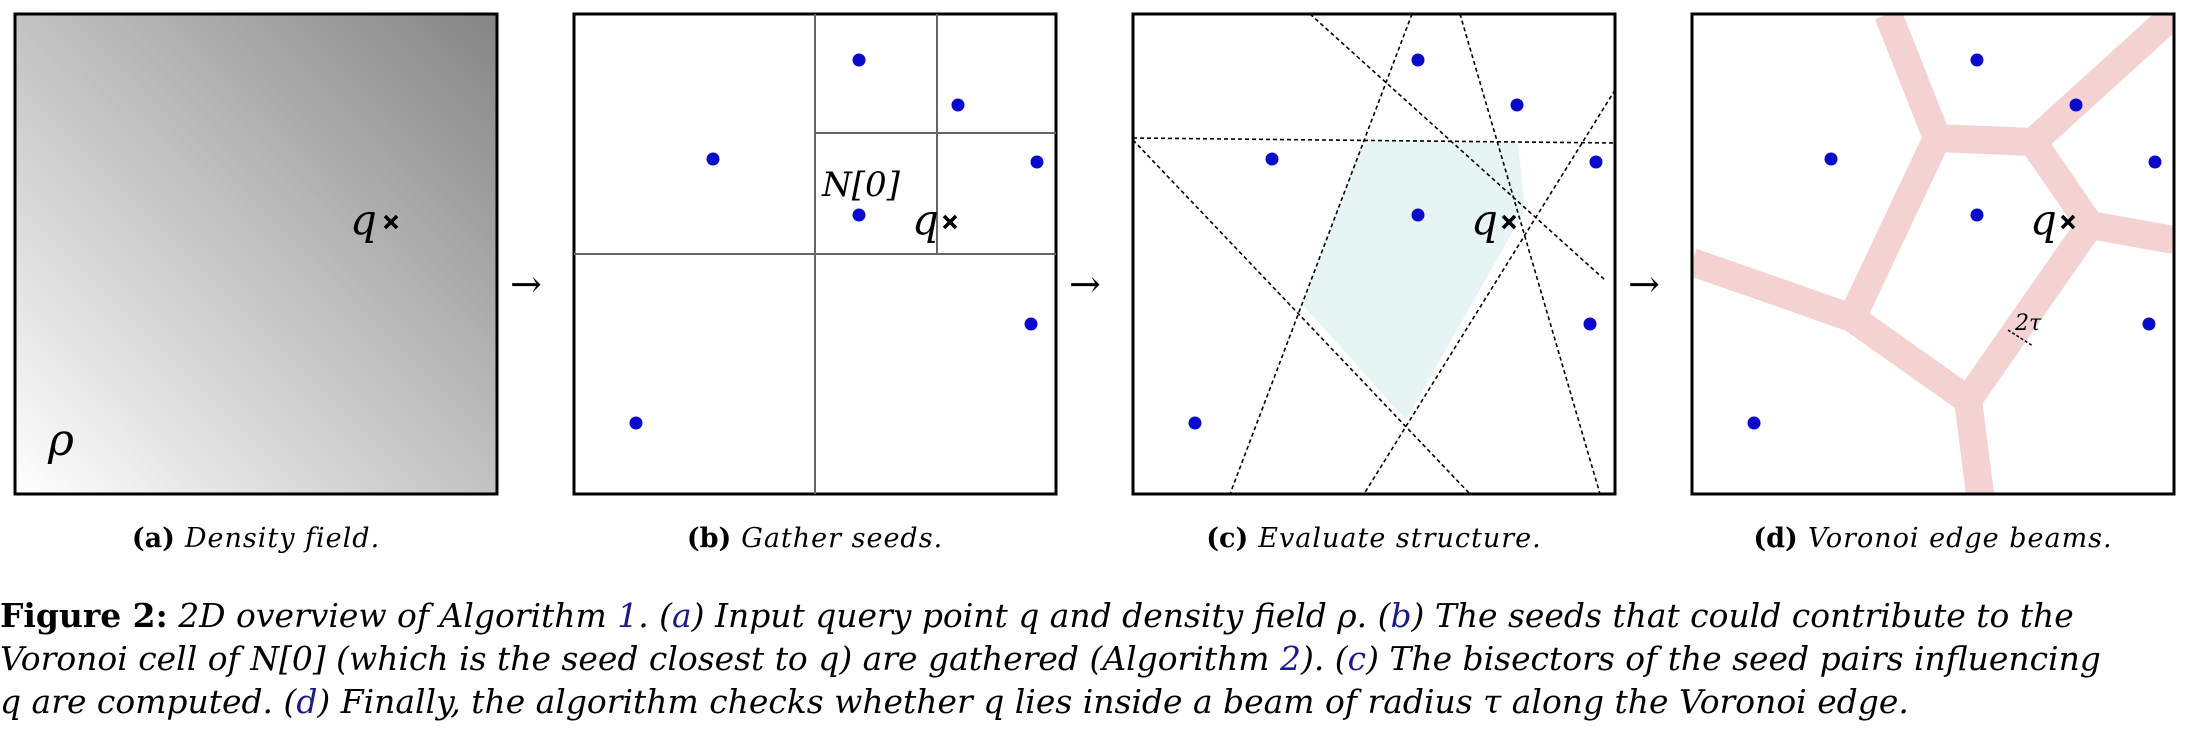  Describe the element at coordinates (1373, 538) in the screenshot. I see `subcaption-c: (c) Evaluate structure.` at that location.